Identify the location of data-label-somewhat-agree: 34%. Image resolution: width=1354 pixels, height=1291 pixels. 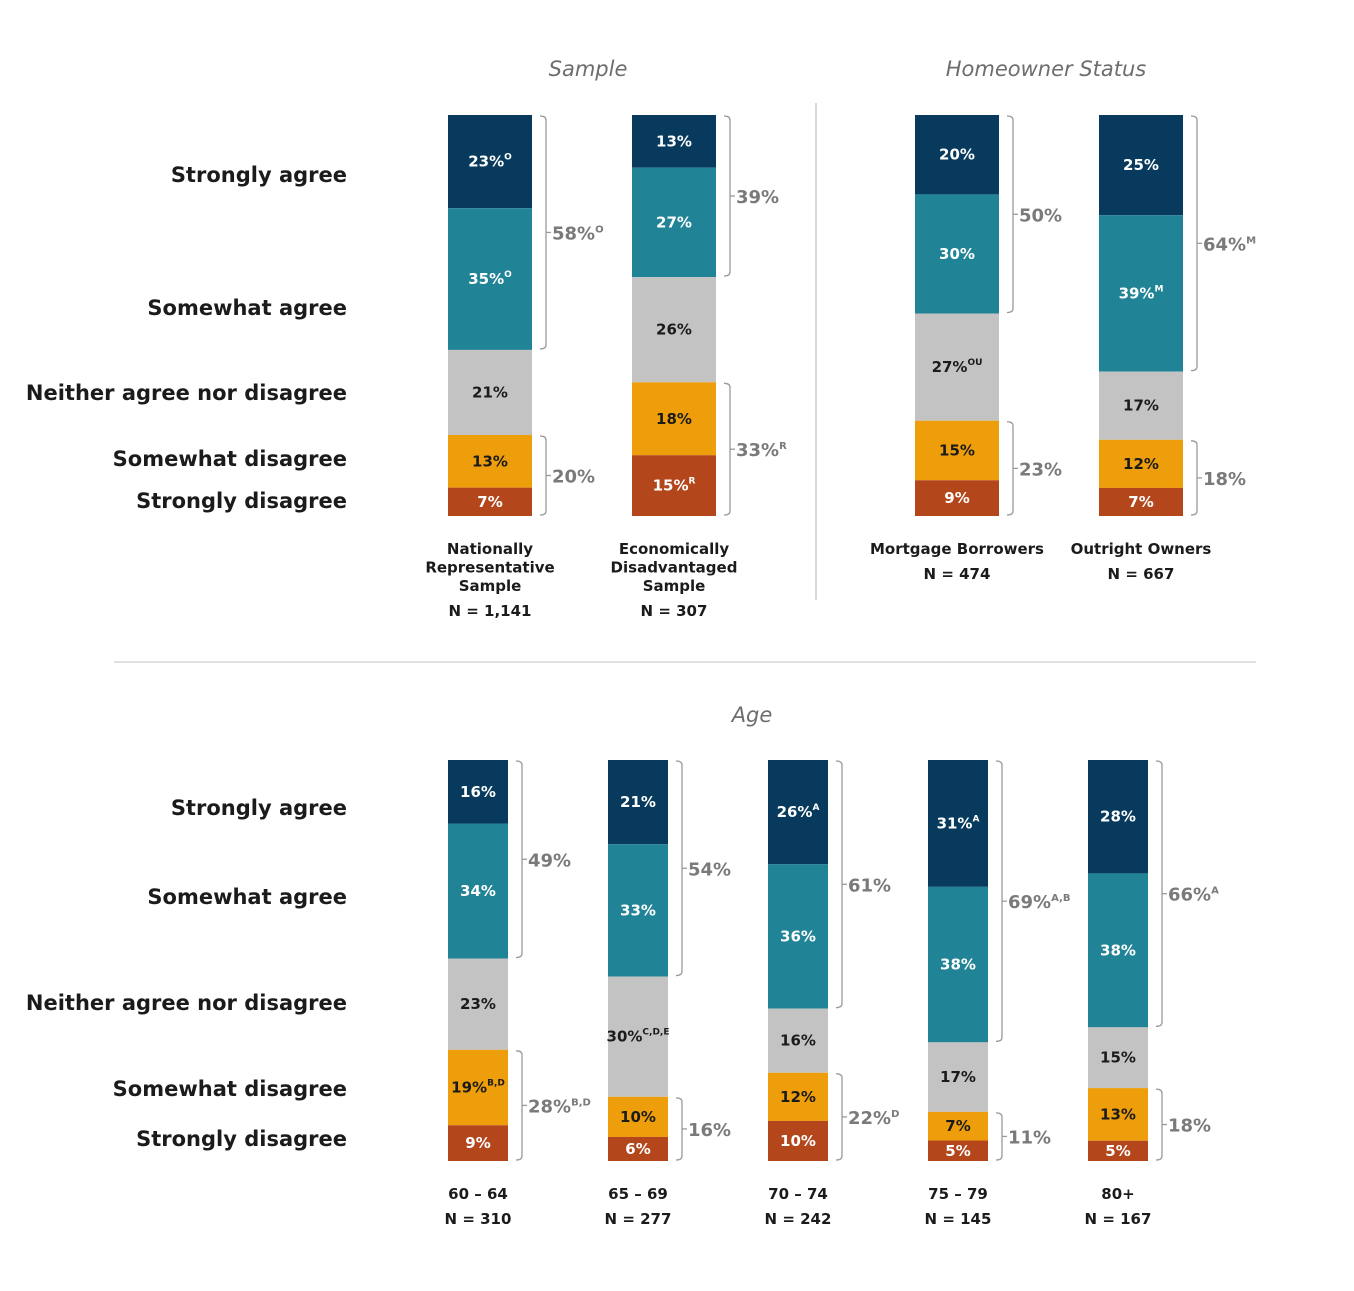
(478, 891).